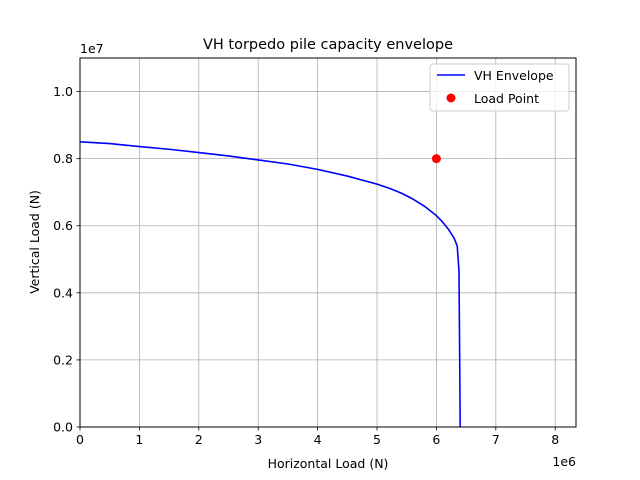  I want to click on x-tick-label: 4, so click(318, 439).